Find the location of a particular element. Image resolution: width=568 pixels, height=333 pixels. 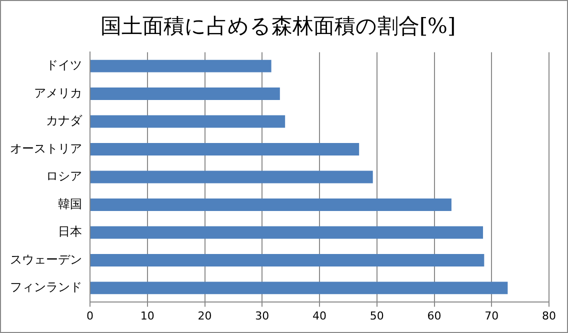

y-tick-label: 韓国 is located at coordinates (70, 203).